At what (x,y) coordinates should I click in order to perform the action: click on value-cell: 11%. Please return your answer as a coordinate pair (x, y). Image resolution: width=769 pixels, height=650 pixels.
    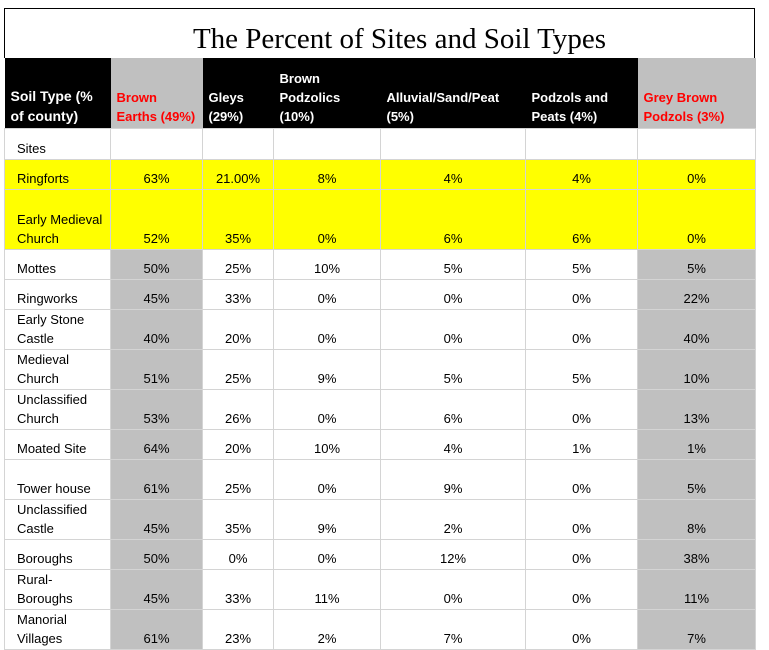
    Looking at the image, I should click on (327, 589).